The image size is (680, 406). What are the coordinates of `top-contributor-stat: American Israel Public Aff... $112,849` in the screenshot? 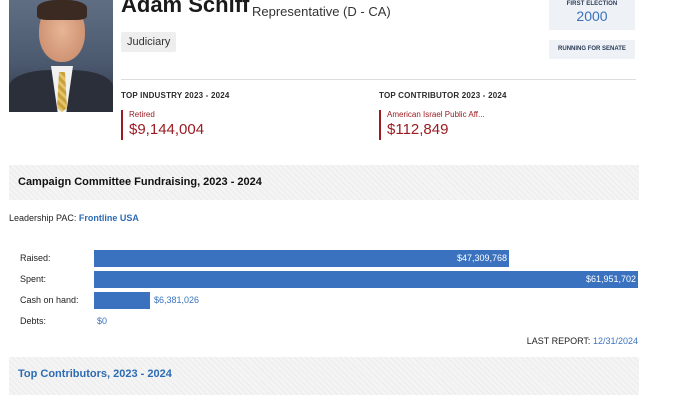 It's located at (432, 125).